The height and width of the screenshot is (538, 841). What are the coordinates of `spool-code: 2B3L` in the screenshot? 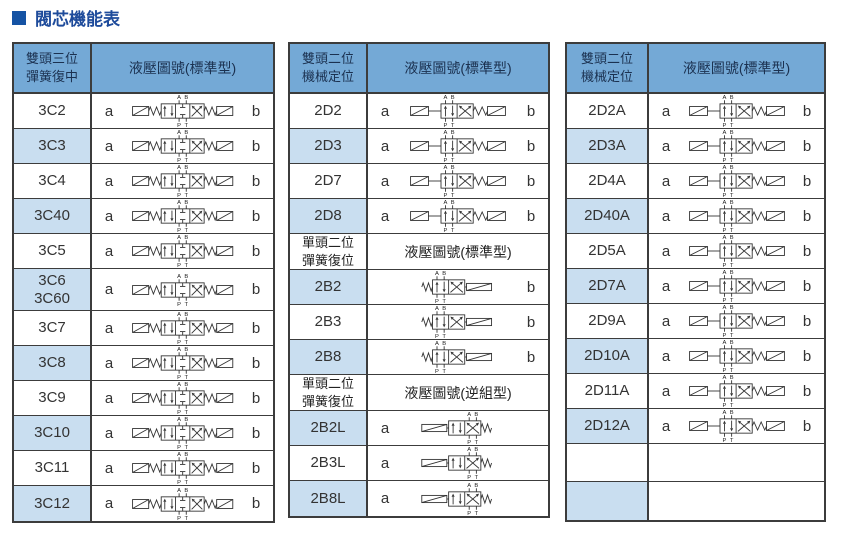 It's located at (329, 463).